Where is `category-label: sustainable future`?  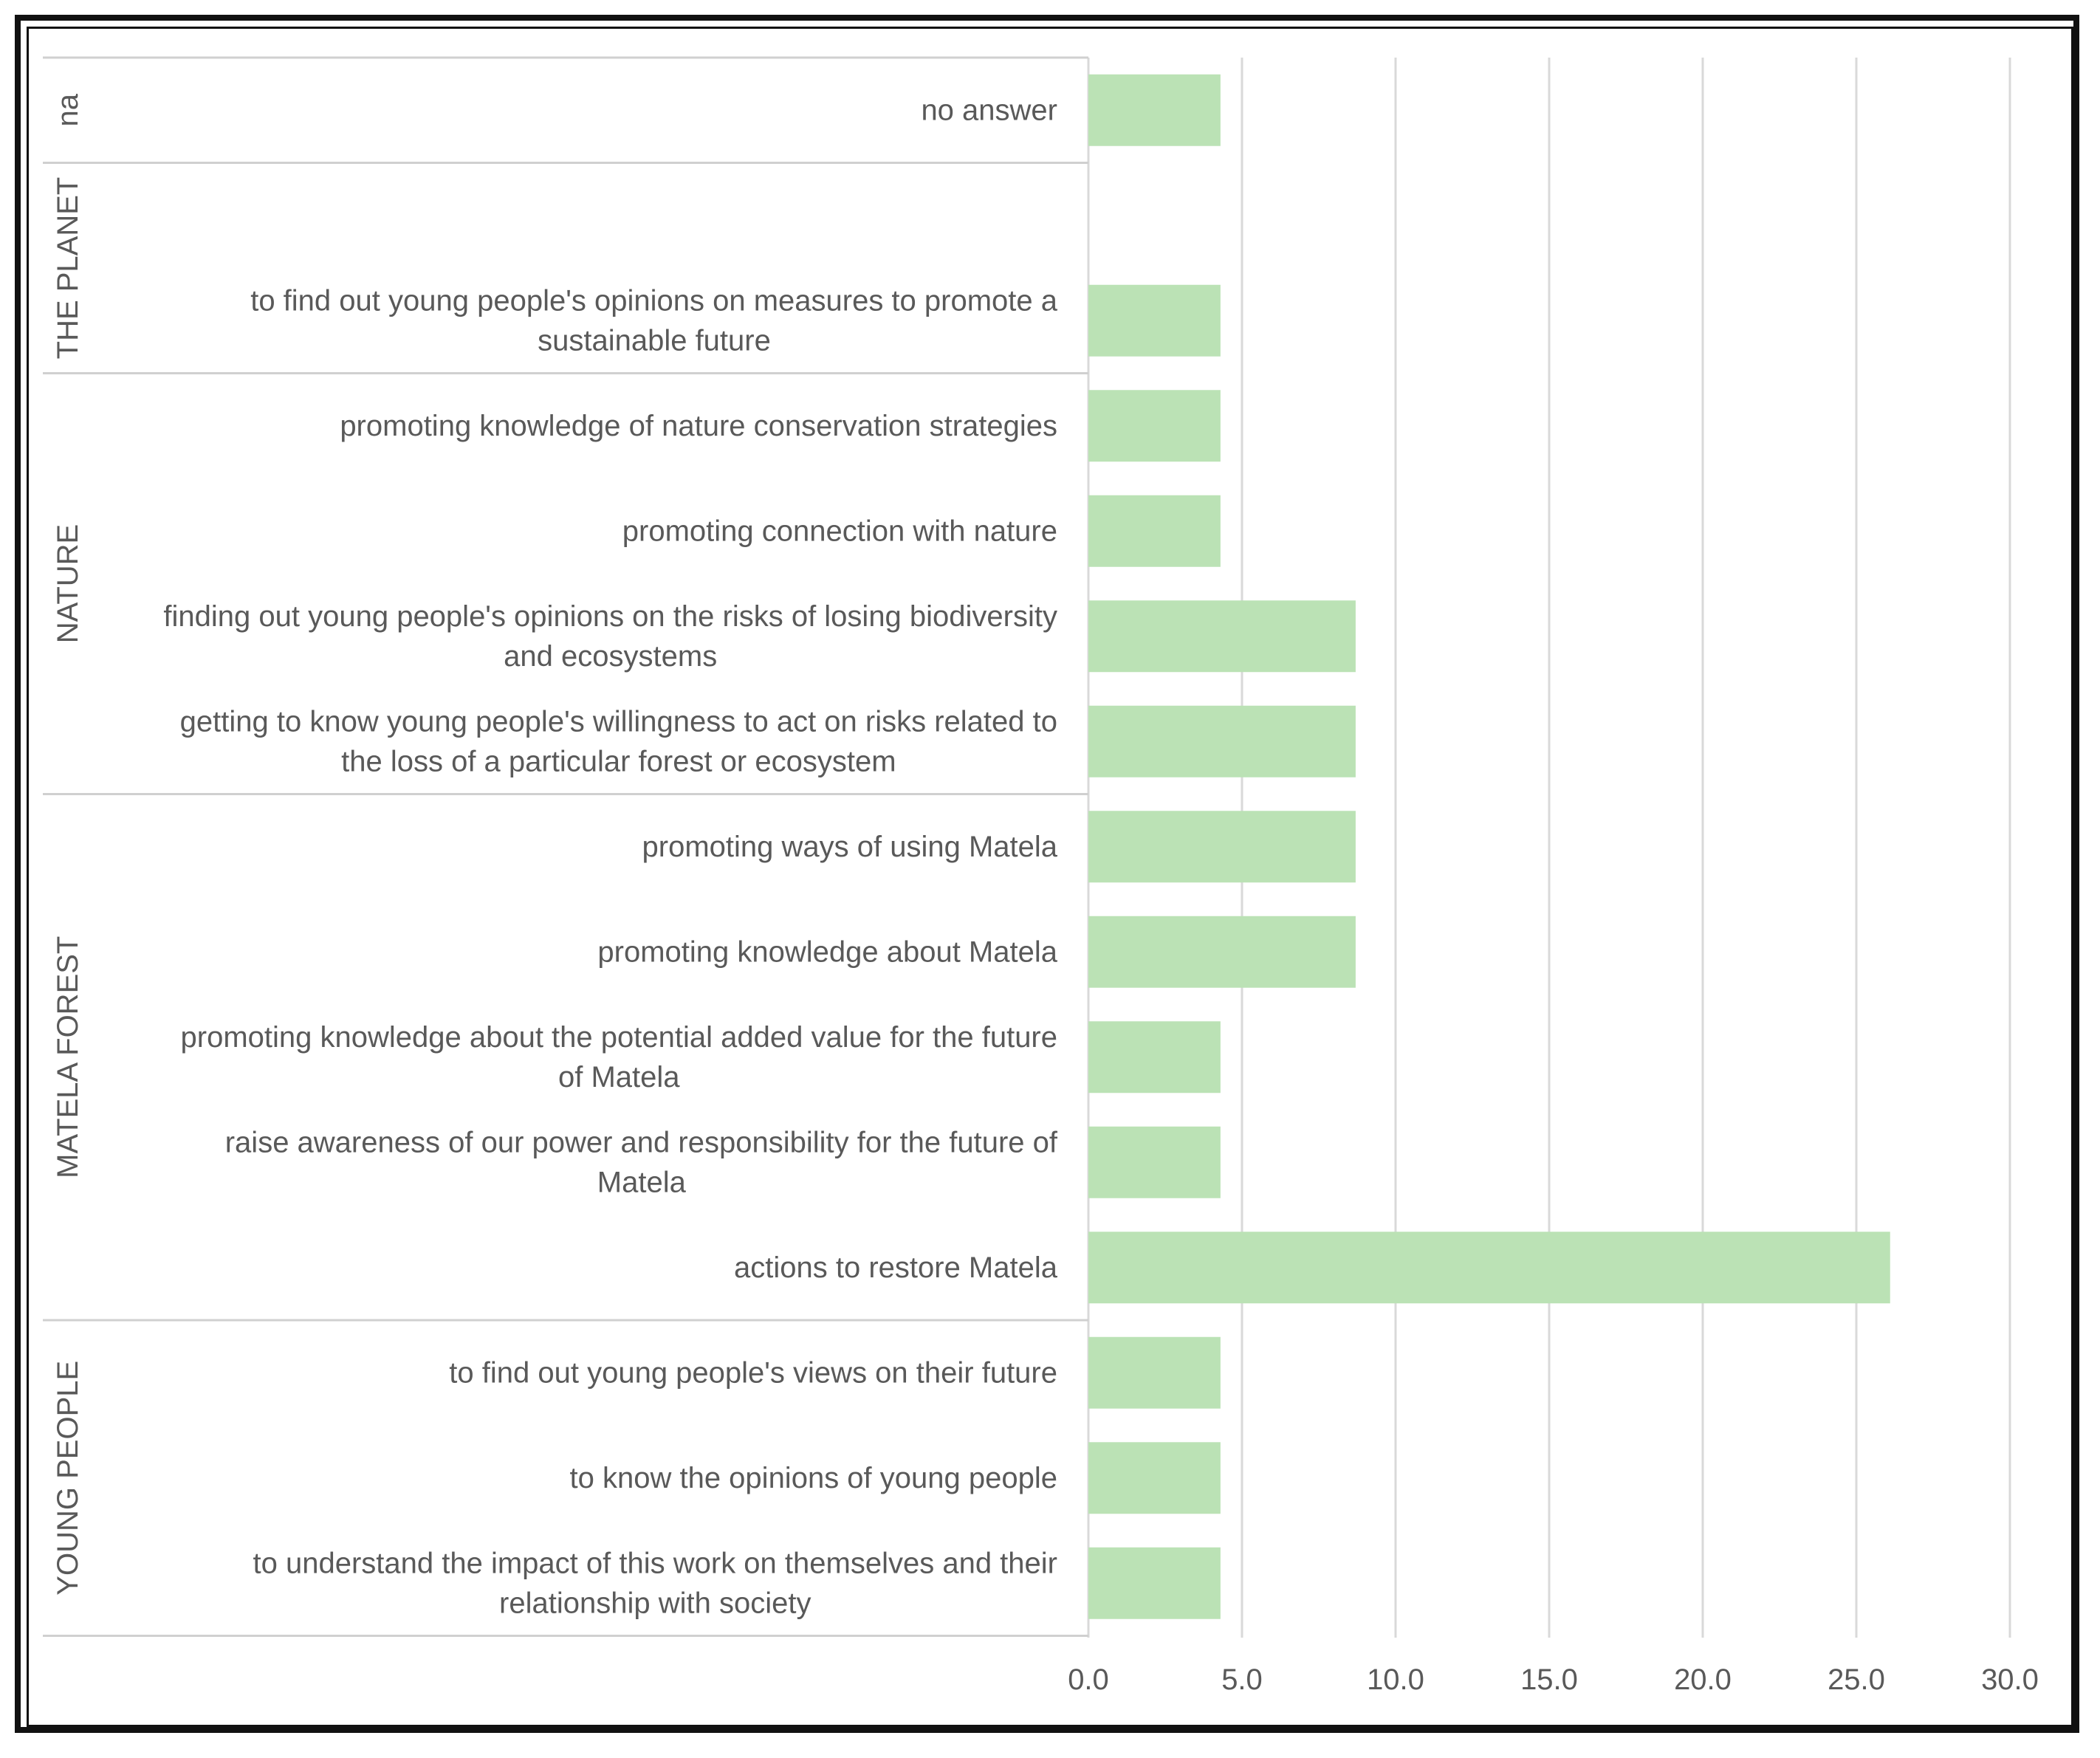
category-label: sustainable future is located at coordinates (654, 340).